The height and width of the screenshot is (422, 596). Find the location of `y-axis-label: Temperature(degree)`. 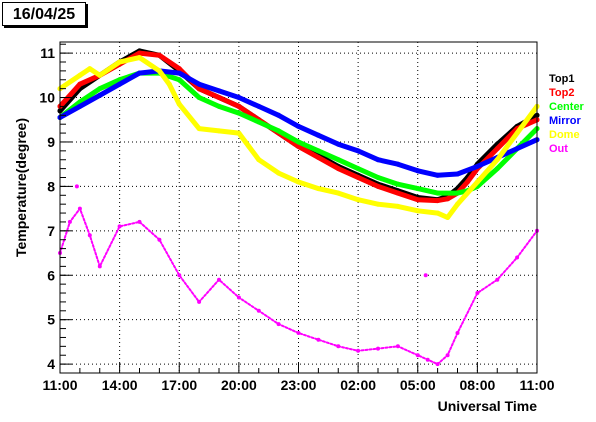

y-axis-label: Temperature(degree) is located at coordinates (21, 187).